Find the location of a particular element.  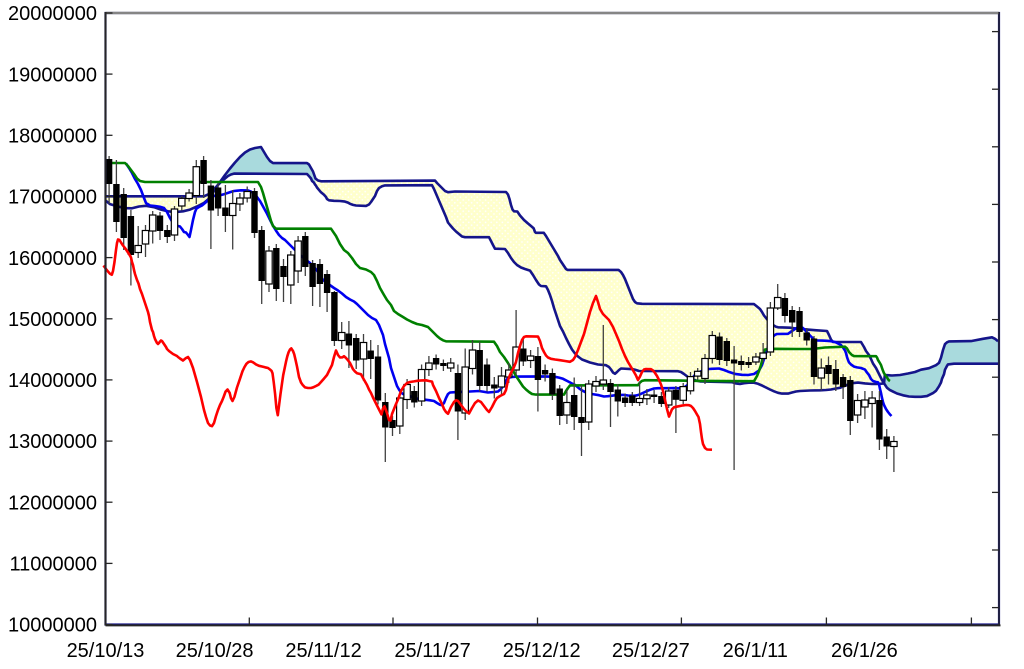

svg-text: 25/12/12 is located at coordinates (542, 651).